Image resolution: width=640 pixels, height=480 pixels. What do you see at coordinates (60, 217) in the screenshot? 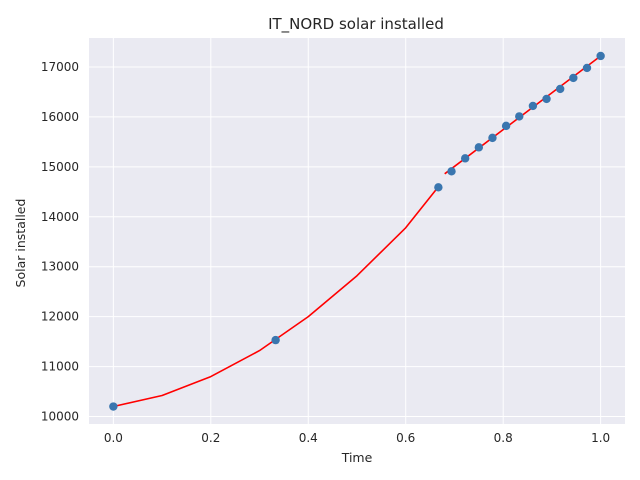
I see `y-tick-label: 14000` at bounding box center [60, 217].